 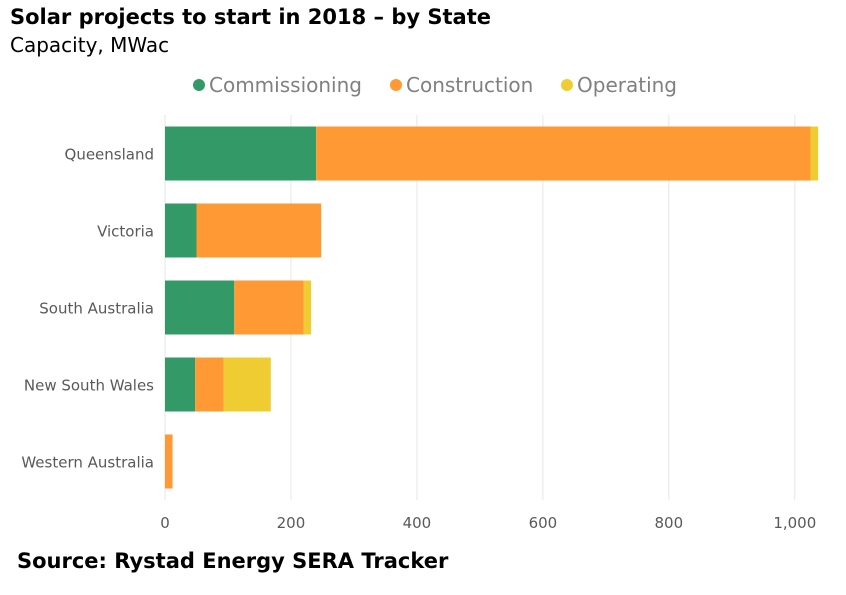 I want to click on legend-label-construction: Construction, so click(x=469, y=85).